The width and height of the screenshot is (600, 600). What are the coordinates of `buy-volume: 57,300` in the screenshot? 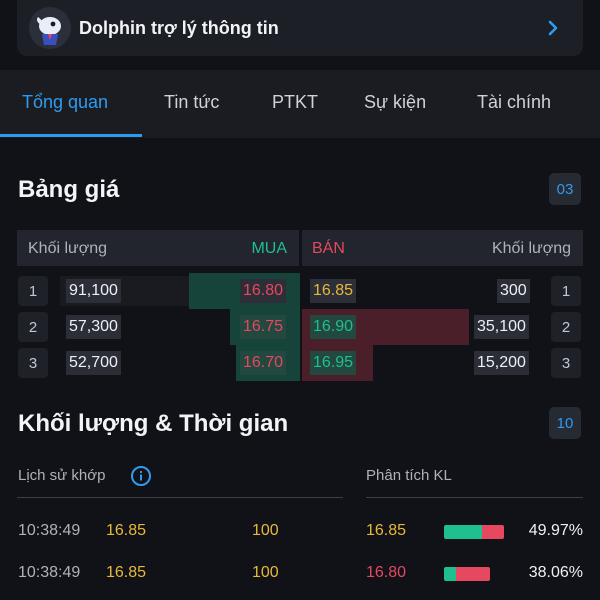 It's located at (93, 327).